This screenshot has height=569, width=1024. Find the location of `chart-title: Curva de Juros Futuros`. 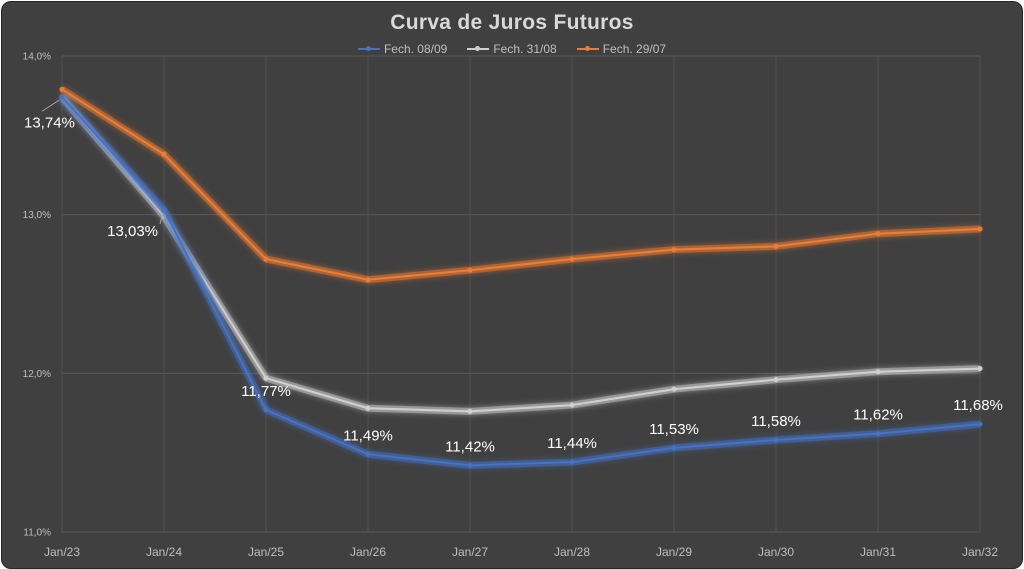

chart-title: Curva de Juros Futuros is located at coordinates (512, 22).